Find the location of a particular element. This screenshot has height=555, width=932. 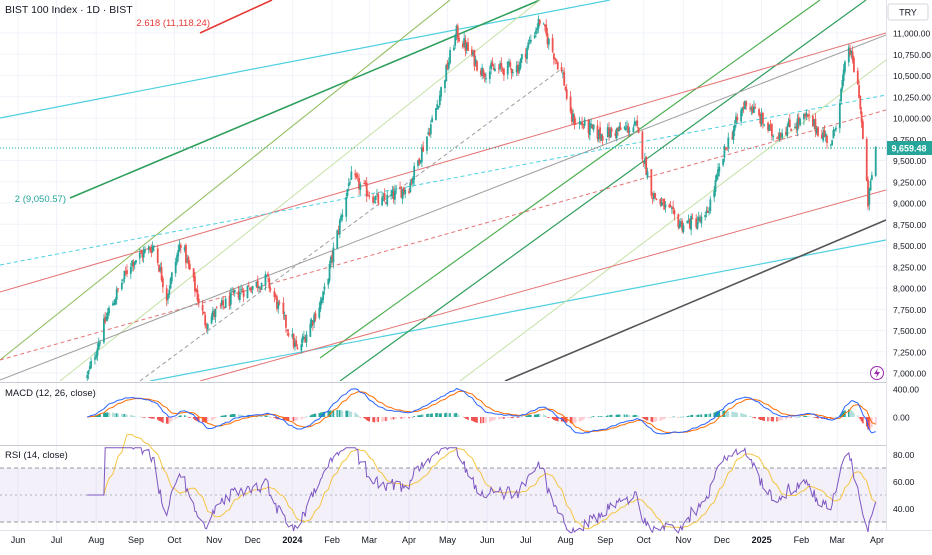

macd-axis: 400.00 0.00 is located at coordinates (906, 404).